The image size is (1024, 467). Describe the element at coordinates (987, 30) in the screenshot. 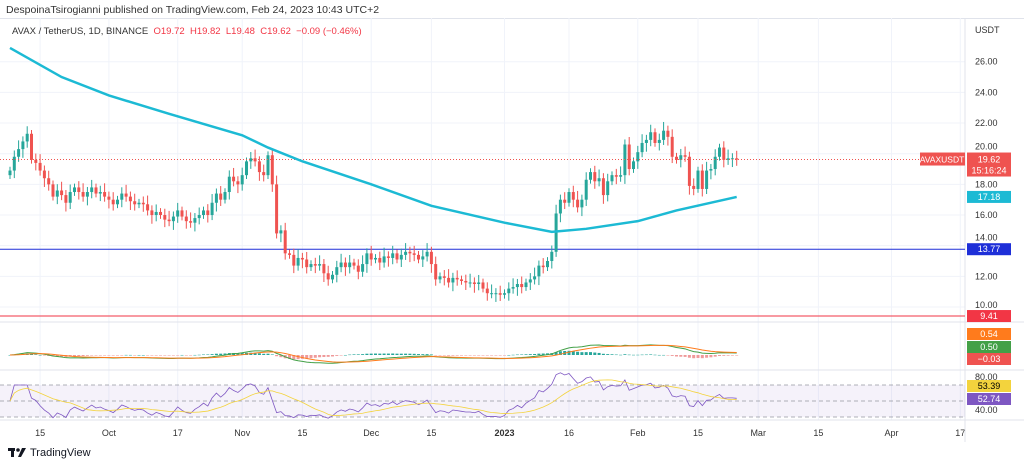

I see `currency-label: USDT` at that location.